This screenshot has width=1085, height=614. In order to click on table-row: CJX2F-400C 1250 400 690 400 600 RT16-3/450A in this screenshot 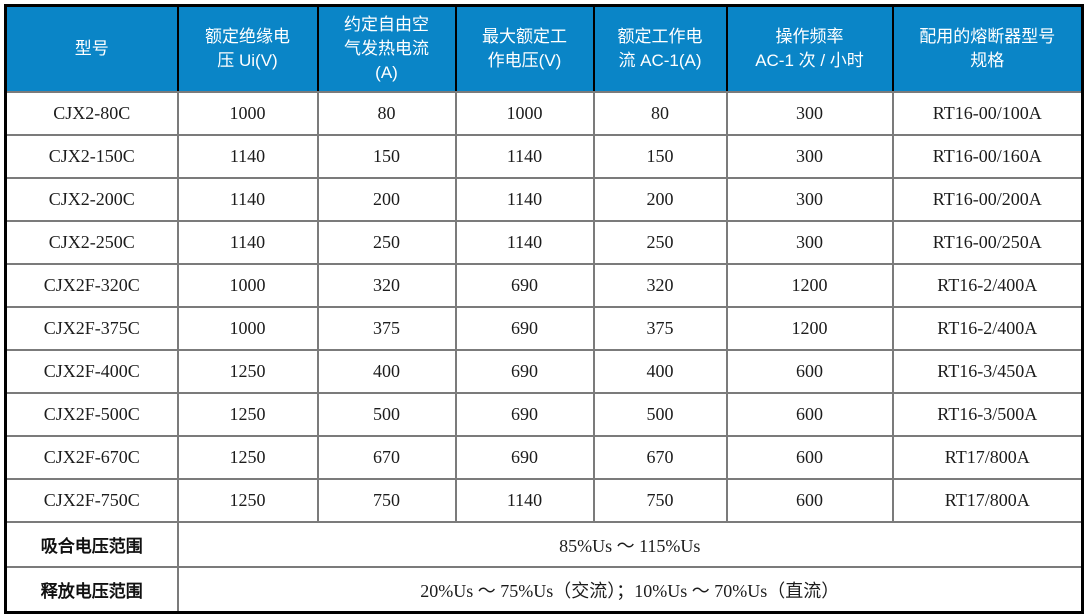, I will do `click(544, 371)`.